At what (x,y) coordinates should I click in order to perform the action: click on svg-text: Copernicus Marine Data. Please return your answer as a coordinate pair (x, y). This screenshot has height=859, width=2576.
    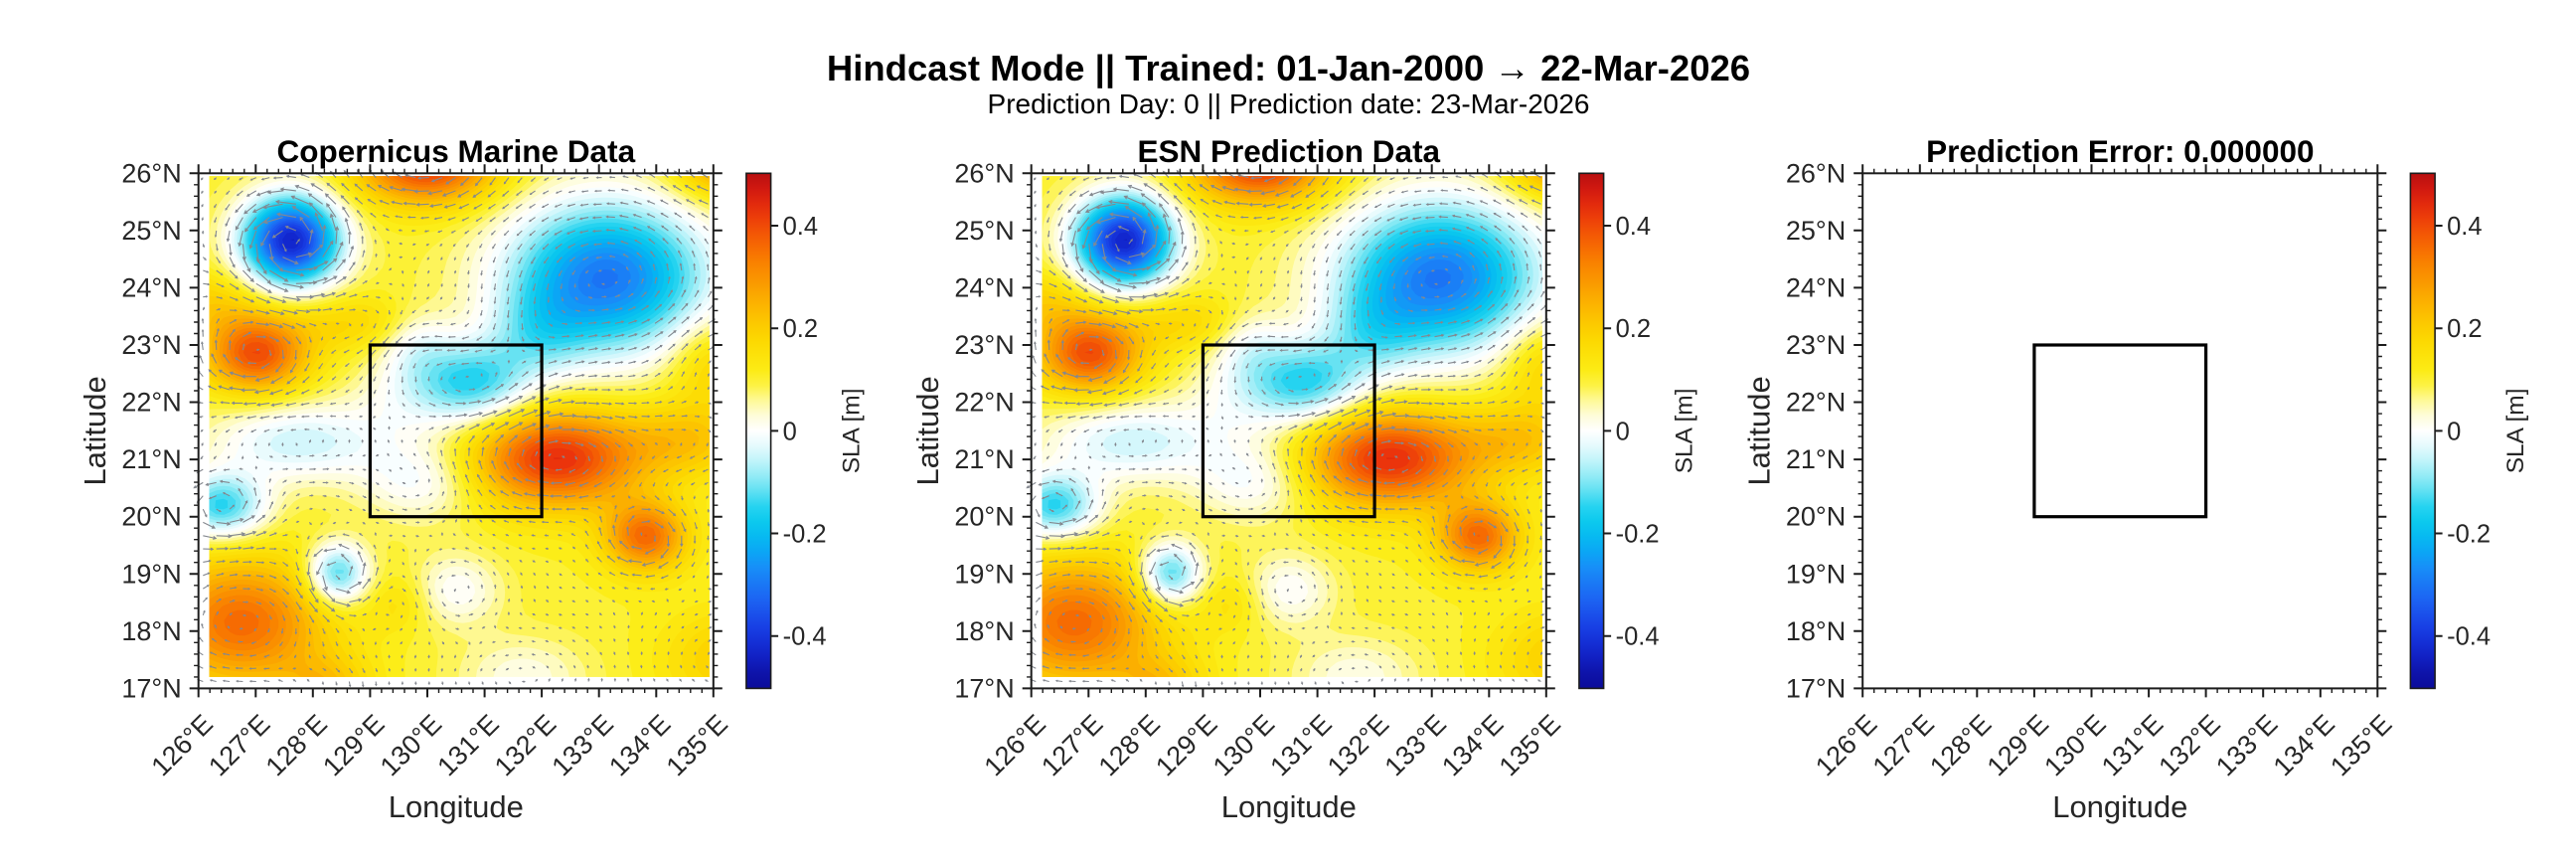
    Looking at the image, I should click on (456, 151).